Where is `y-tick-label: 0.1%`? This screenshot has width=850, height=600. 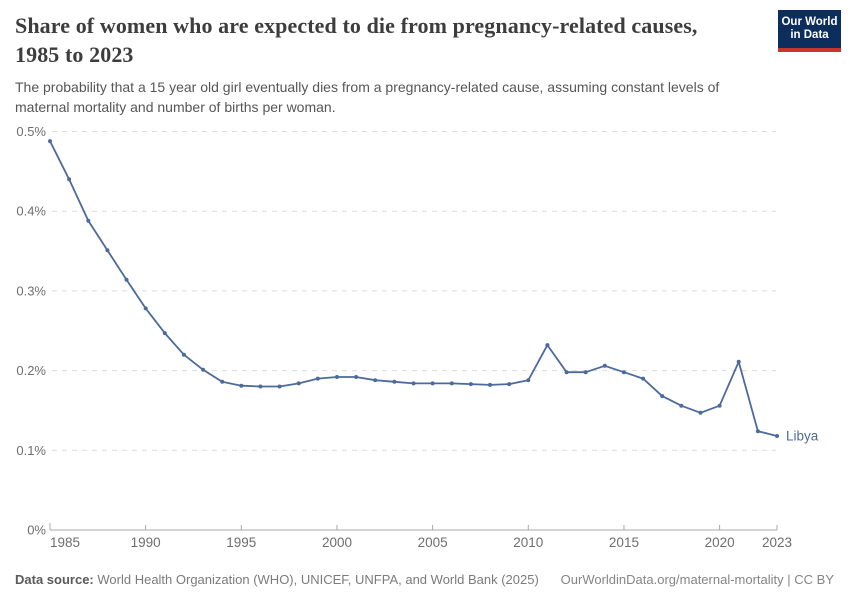 y-tick-label: 0.1% is located at coordinates (31, 450).